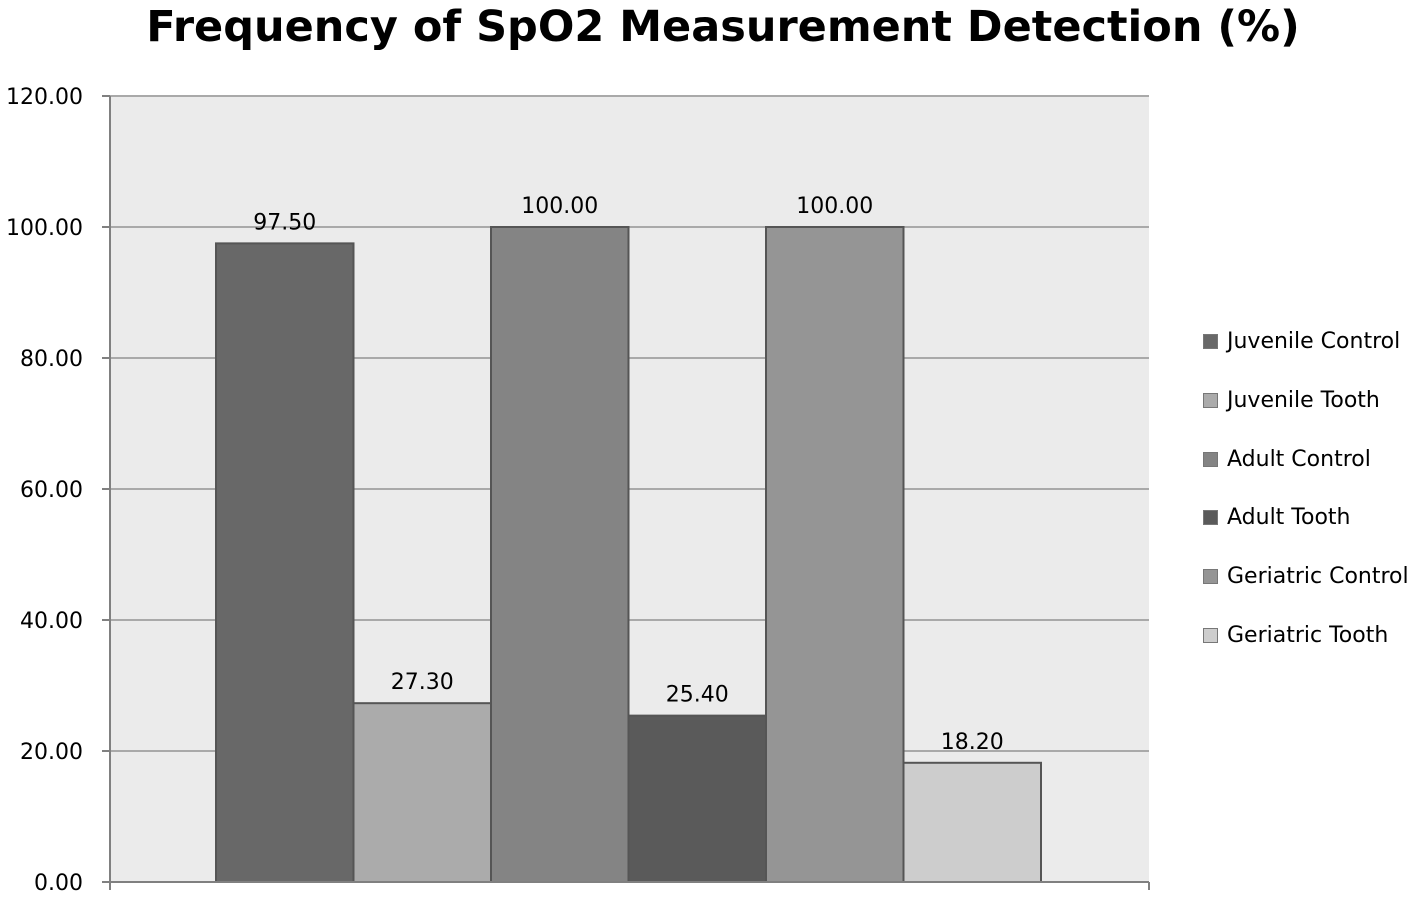 The width and height of the screenshot is (1427, 898). Describe the element at coordinates (44, 97) in the screenshot. I see `y-tick-label: 120.00` at that location.